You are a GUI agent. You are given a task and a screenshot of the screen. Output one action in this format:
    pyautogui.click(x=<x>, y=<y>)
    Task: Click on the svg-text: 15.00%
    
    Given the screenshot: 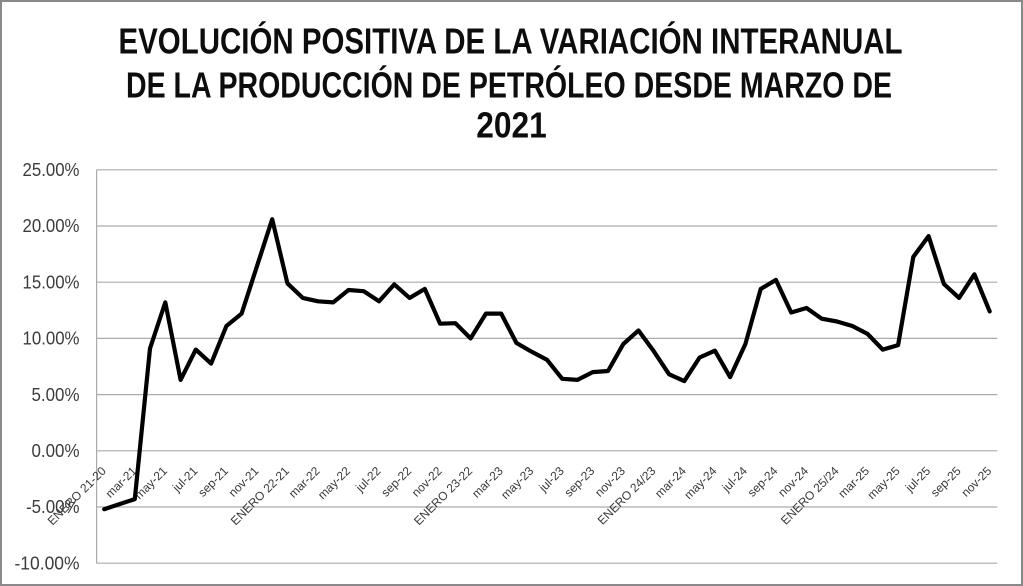 What is the action you would take?
    pyautogui.click(x=51, y=282)
    